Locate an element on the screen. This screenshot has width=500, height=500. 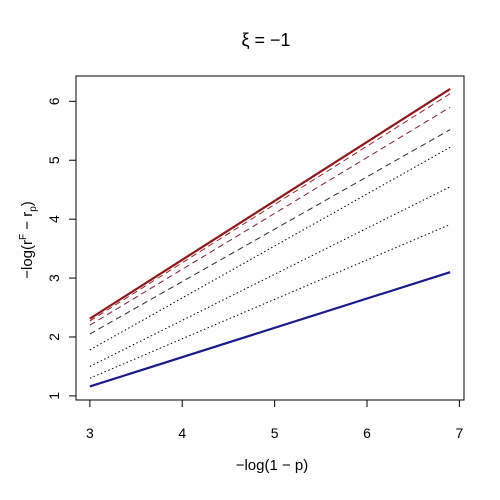
y-tick-label: 2 is located at coordinates (54, 337).